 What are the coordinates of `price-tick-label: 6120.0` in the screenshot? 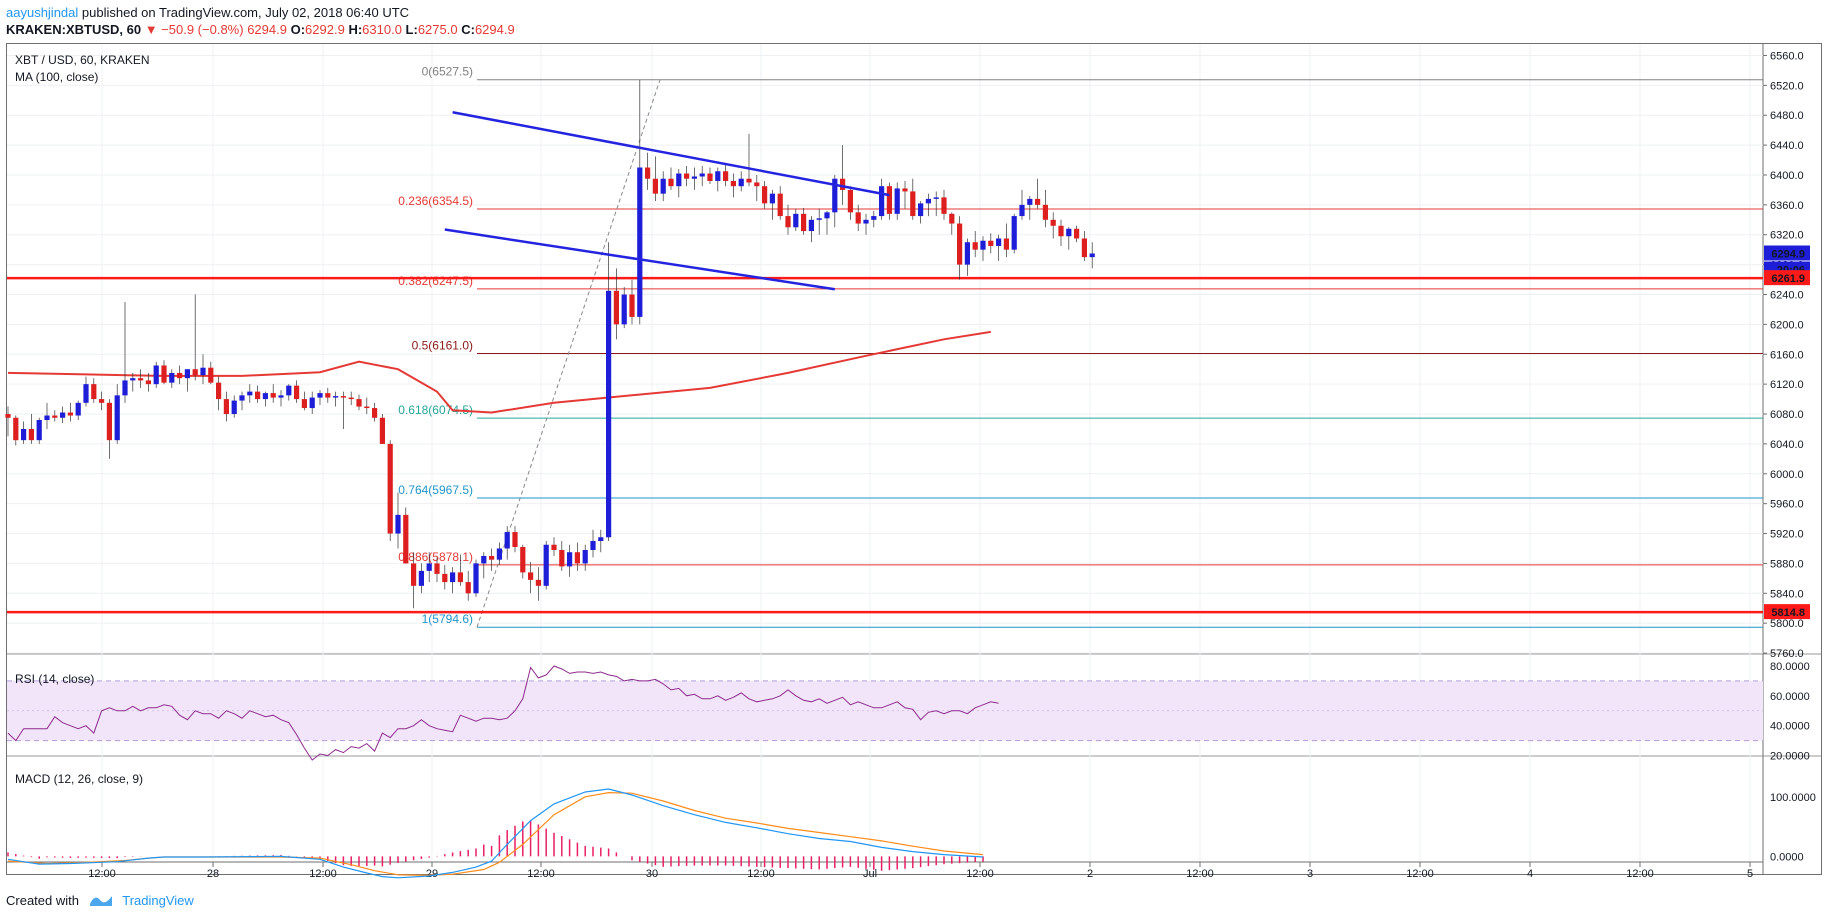 It's located at (1787, 385).